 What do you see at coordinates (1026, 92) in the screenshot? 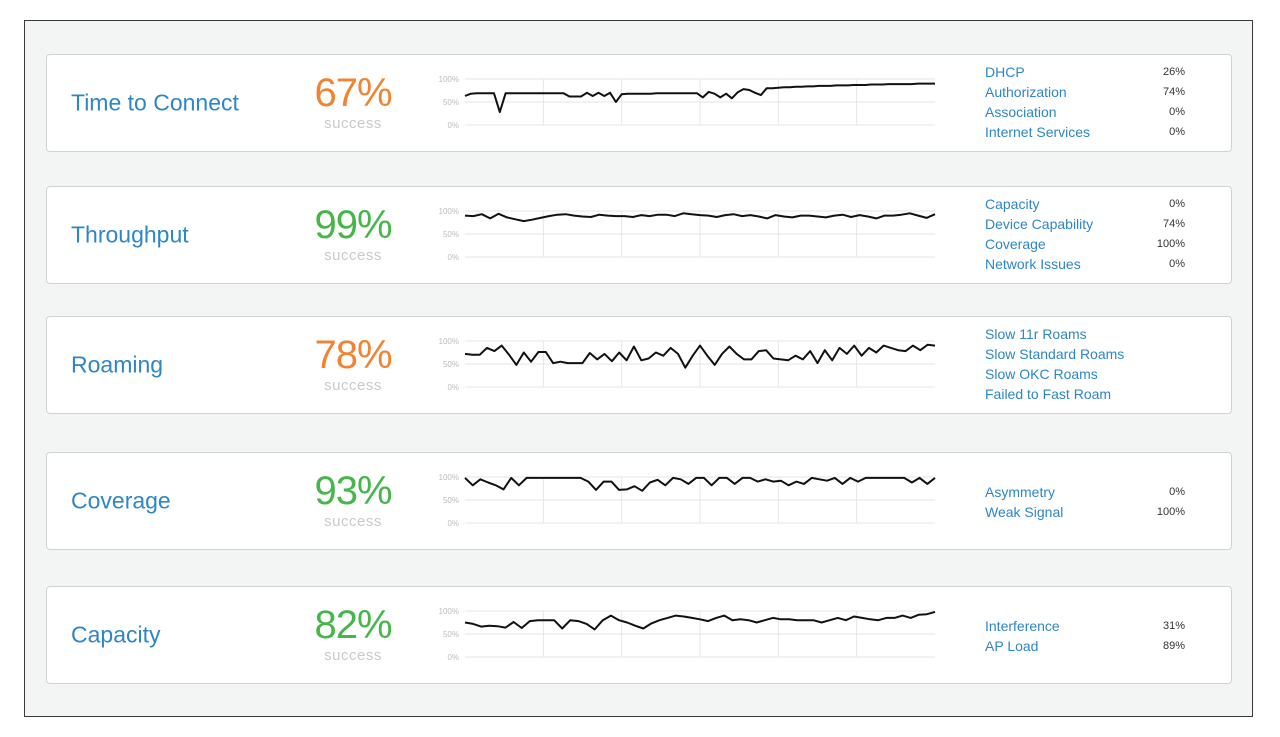
I see `reason-label: Authorization` at bounding box center [1026, 92].